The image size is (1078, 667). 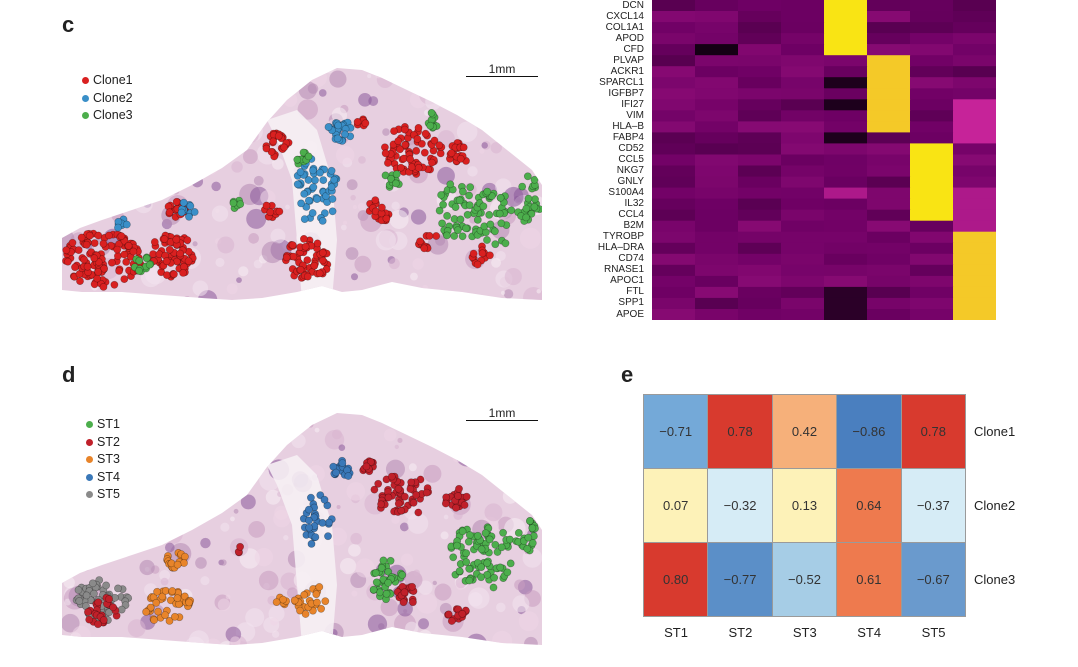 I want to click on correlation-cell: 0.07, so click(x=675, y=505).